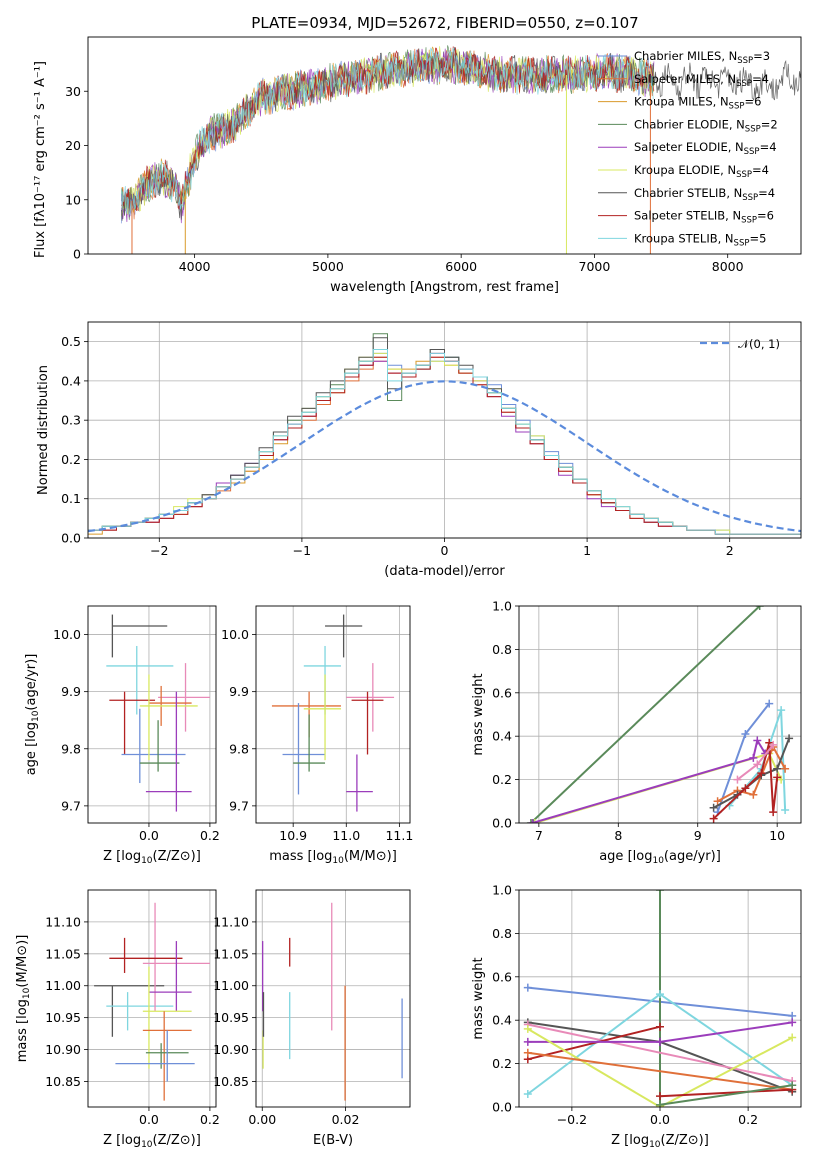 The width and height of the screenshot is (819, 1170). Describe the element at coordinates (595, 266) in the screenshot. I see `x-tick-label: 7000` at that location.